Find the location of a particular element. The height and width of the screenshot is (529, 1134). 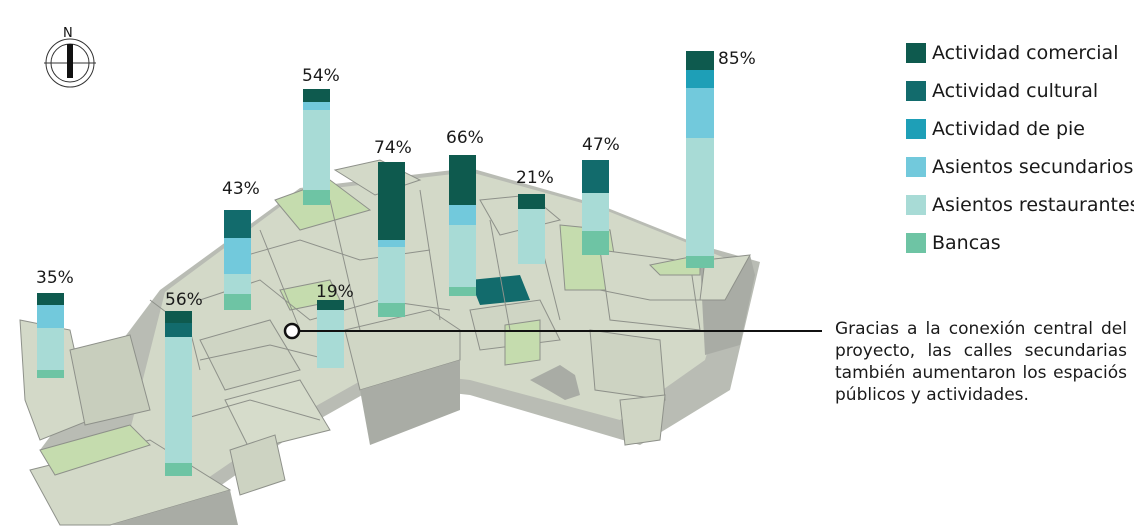

column-3: 43% is located at coordinates (241, 244).